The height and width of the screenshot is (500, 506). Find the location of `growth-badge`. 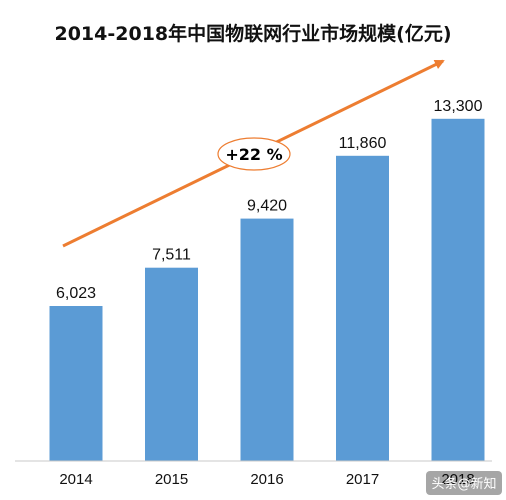

growth-badge is located at coordinates (254, 154).